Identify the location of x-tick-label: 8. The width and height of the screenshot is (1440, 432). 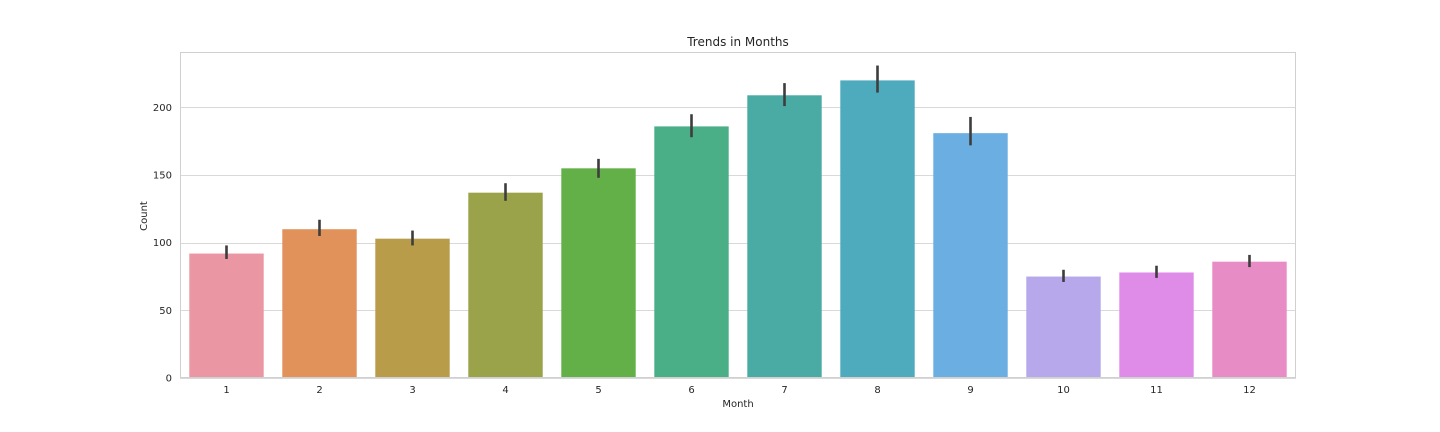
(877, 390).